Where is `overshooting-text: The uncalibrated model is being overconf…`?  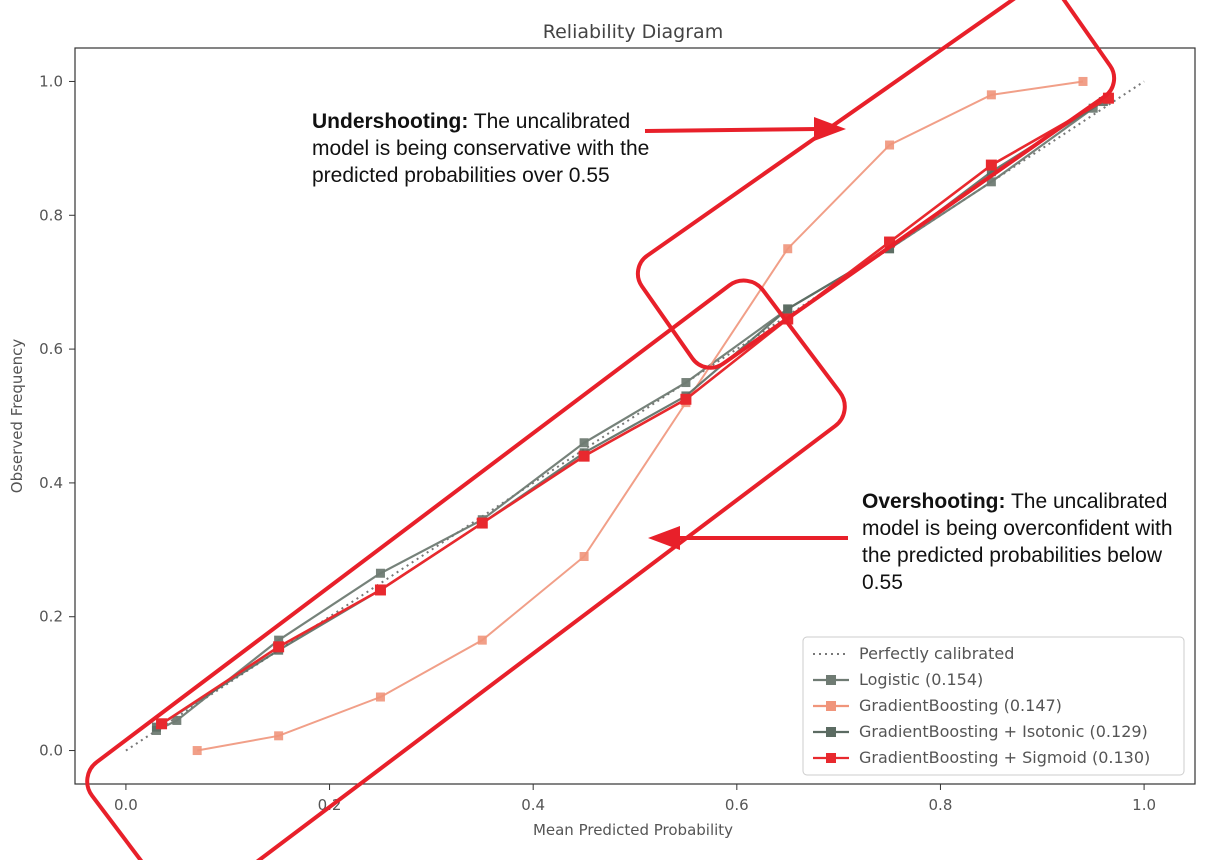 overshooting-text: The uncalibrated model is being overconf… is located at coordinates (1017, 542).